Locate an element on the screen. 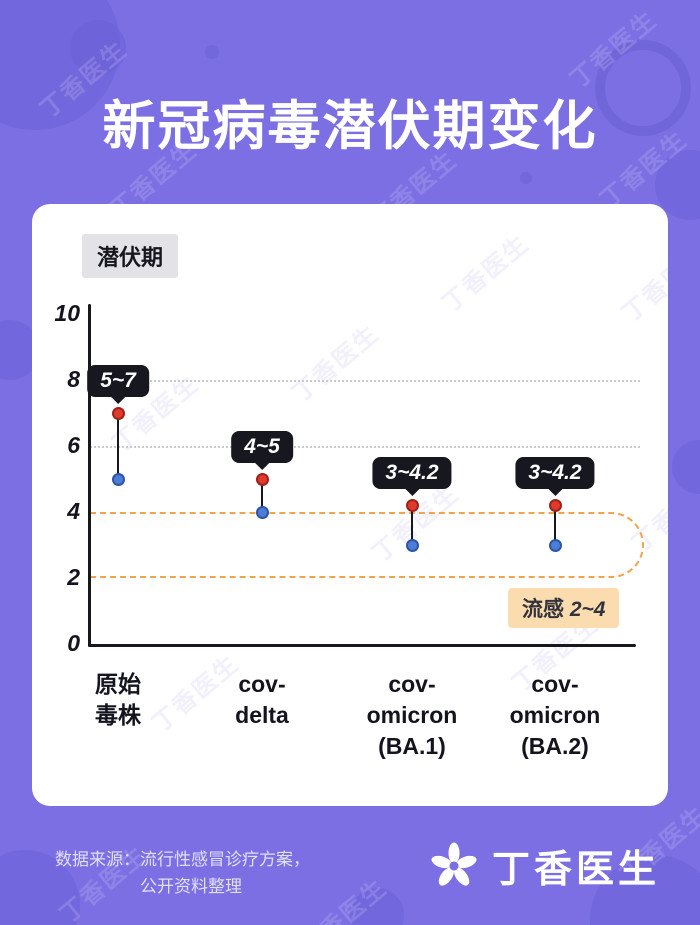 The width and height of the screenshot is (700, 925). decor-virus-icon is located at coordinates (643, 88).